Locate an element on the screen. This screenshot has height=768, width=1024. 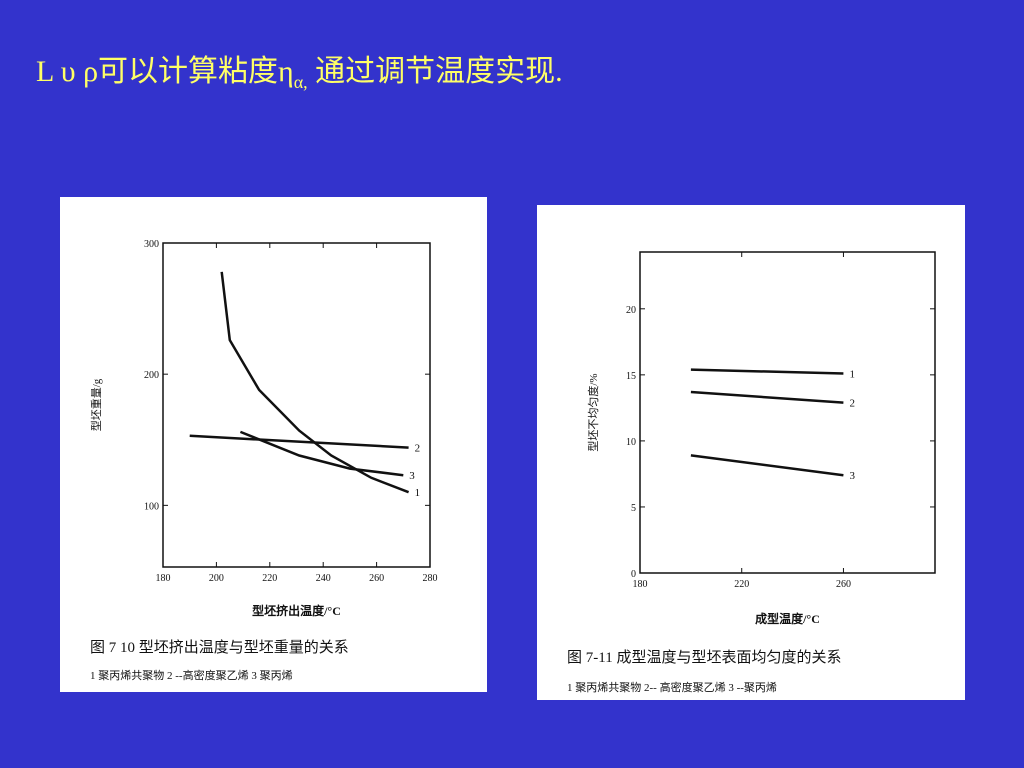
x-axis-label: 成型温度/°C is located at coordinates (787, 618).